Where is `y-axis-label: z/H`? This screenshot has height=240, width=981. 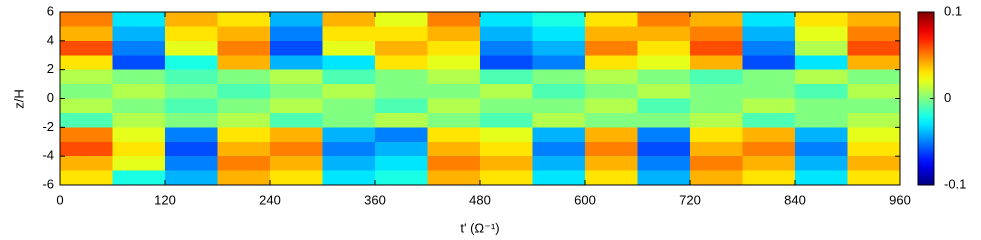 y-axis-label: z/H is located at coordinates (18, 99).